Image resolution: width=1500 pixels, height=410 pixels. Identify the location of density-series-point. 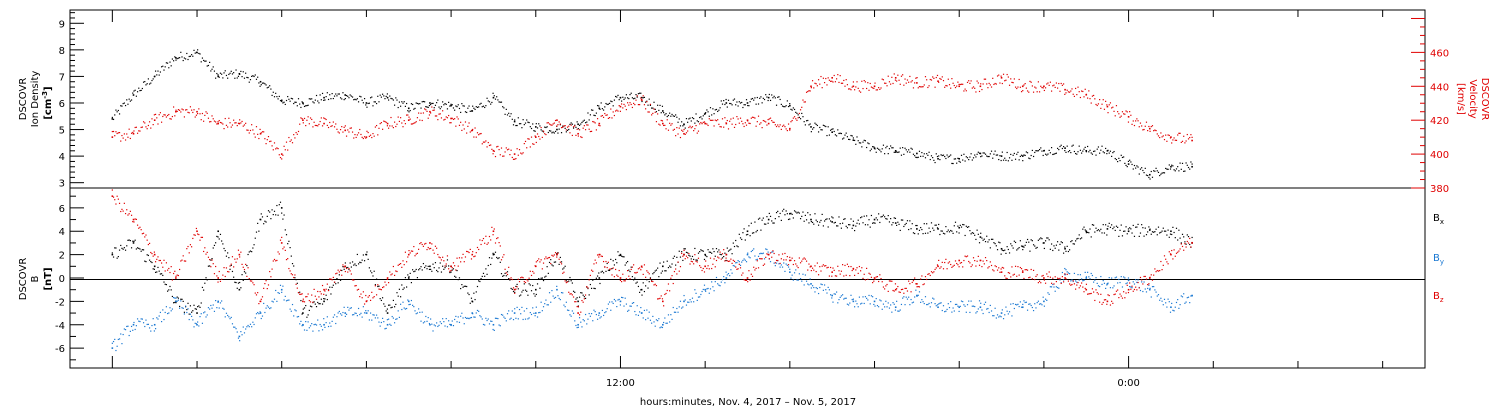
(493, 97).